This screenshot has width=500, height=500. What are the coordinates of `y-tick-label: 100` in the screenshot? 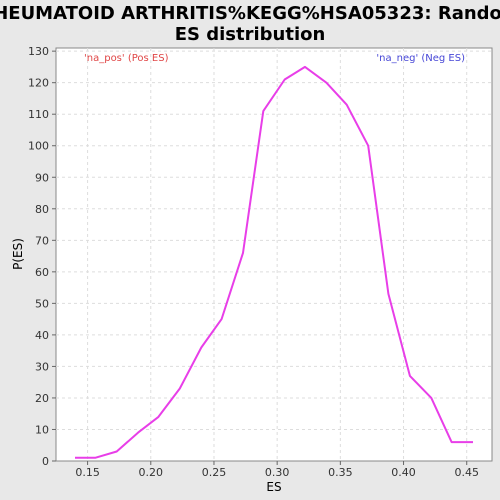 It's located at (38, 146).